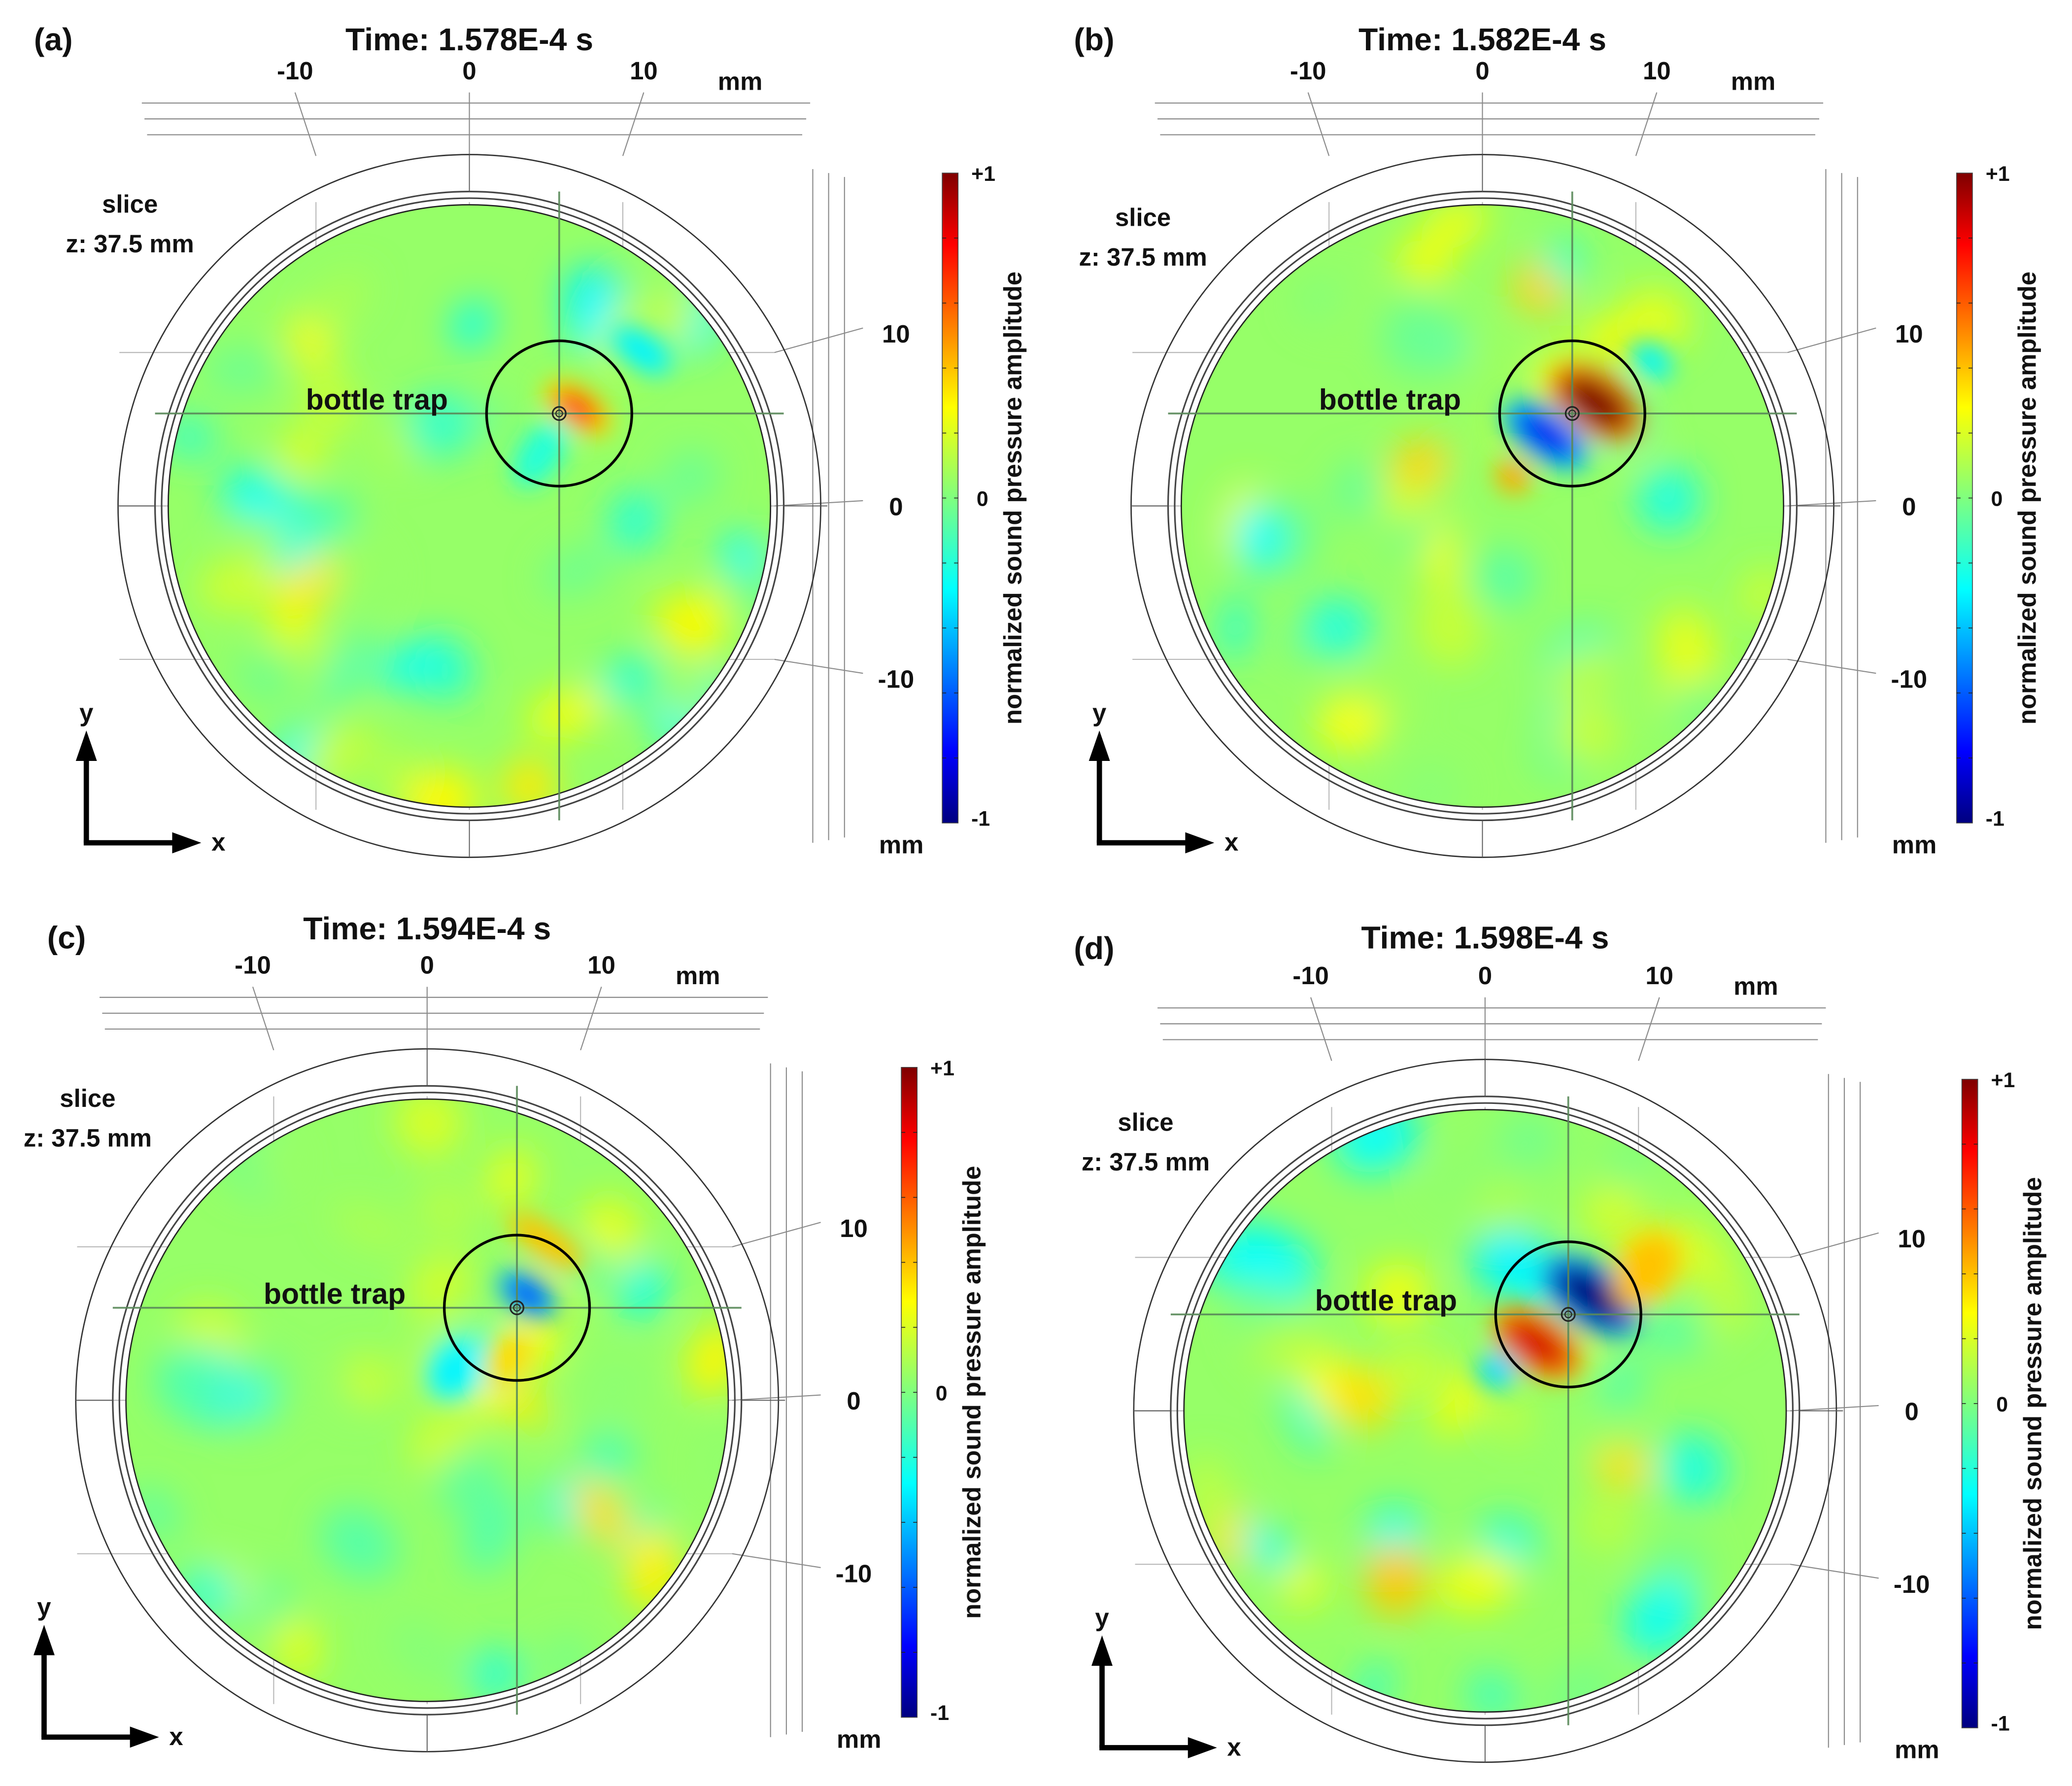  I want to click on x-axis-label: x, so click(1234, 1747).